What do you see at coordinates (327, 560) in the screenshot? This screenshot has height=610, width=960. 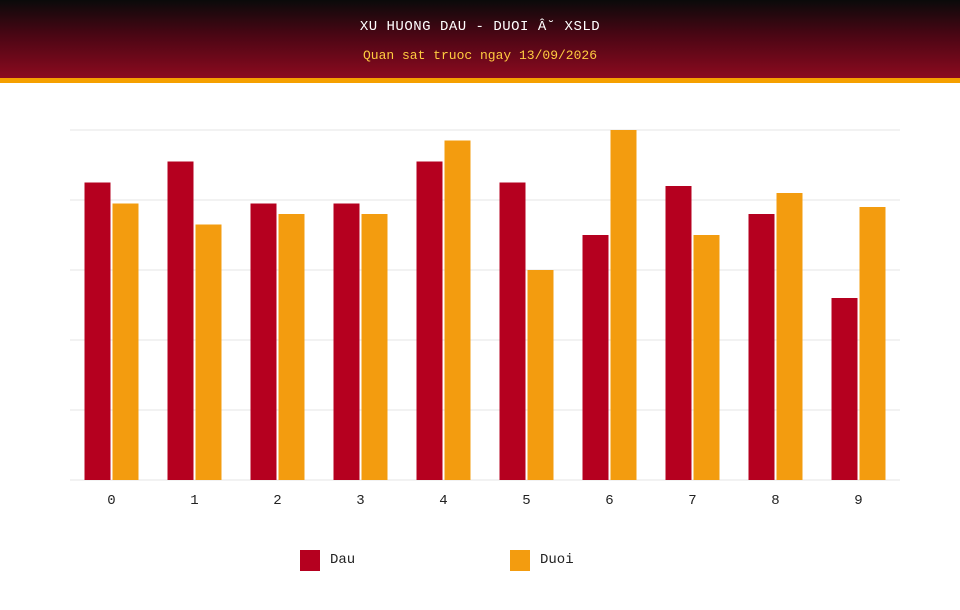 I see `legend-item-dau: Dau` at bounding box center [327, 560].